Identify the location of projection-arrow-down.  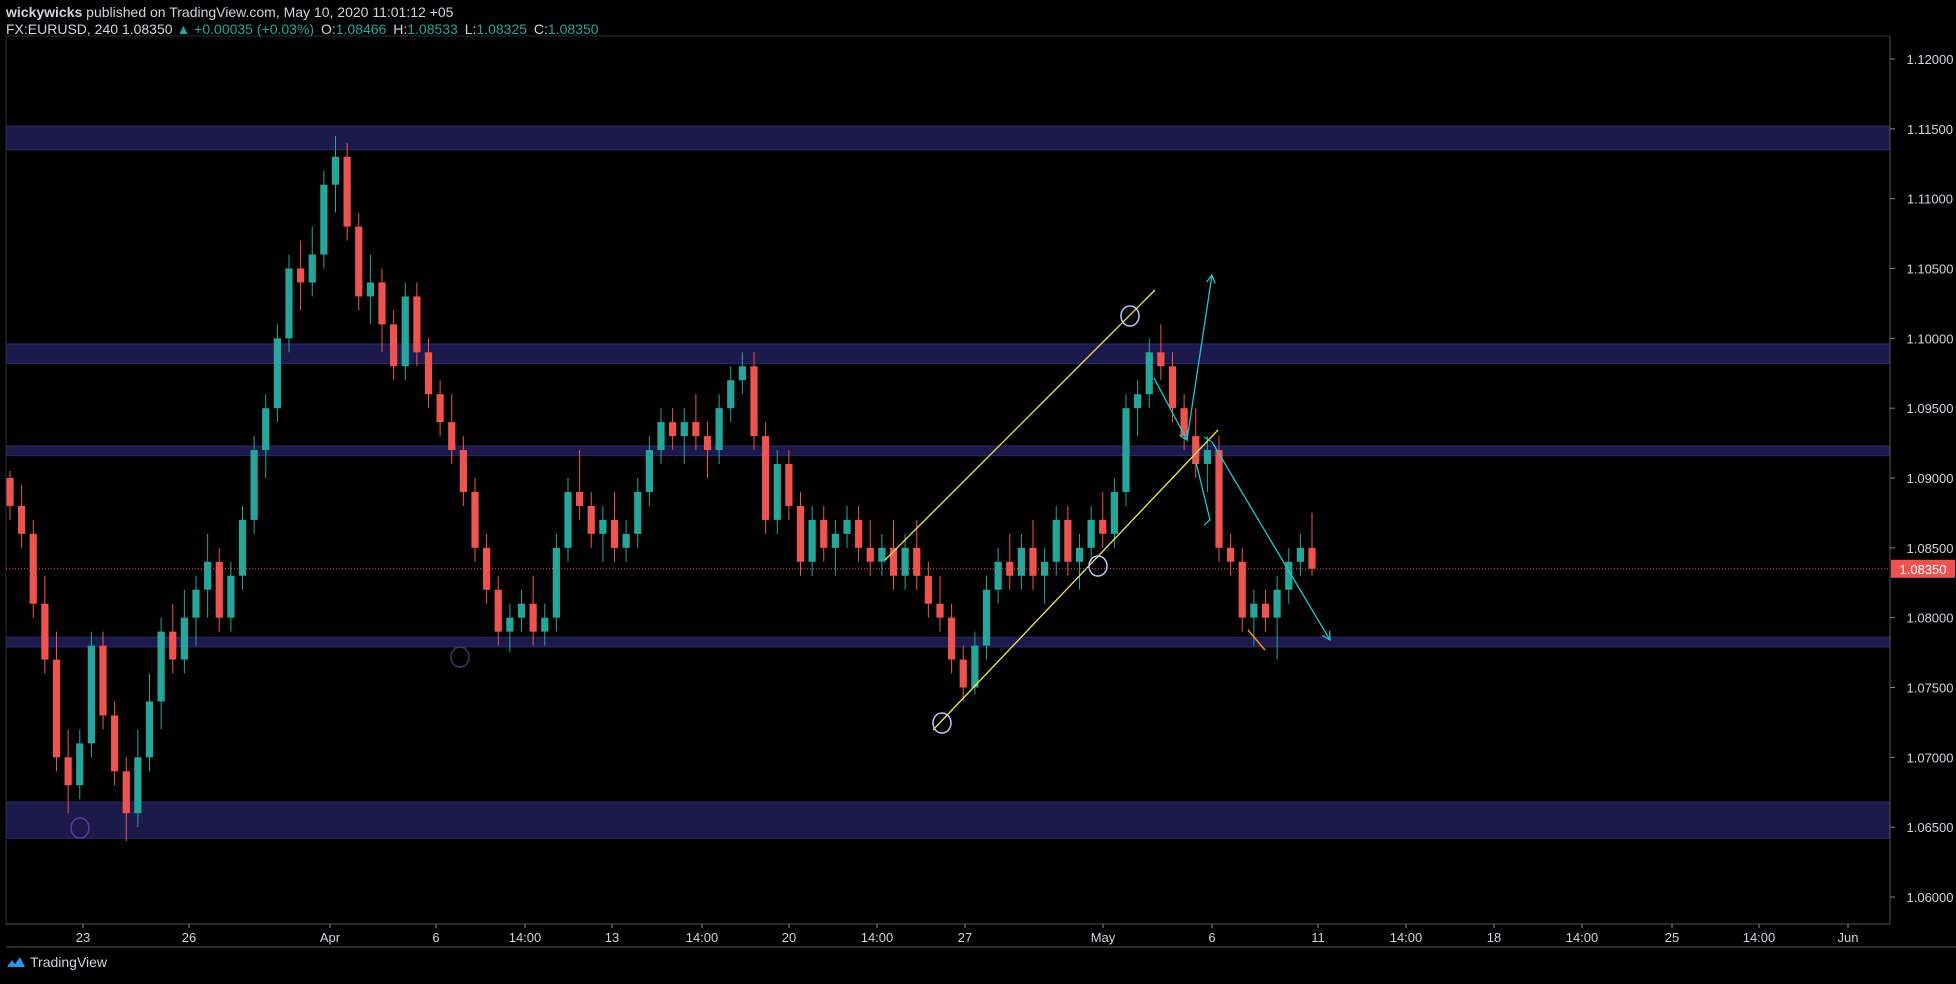
(1271, 541).